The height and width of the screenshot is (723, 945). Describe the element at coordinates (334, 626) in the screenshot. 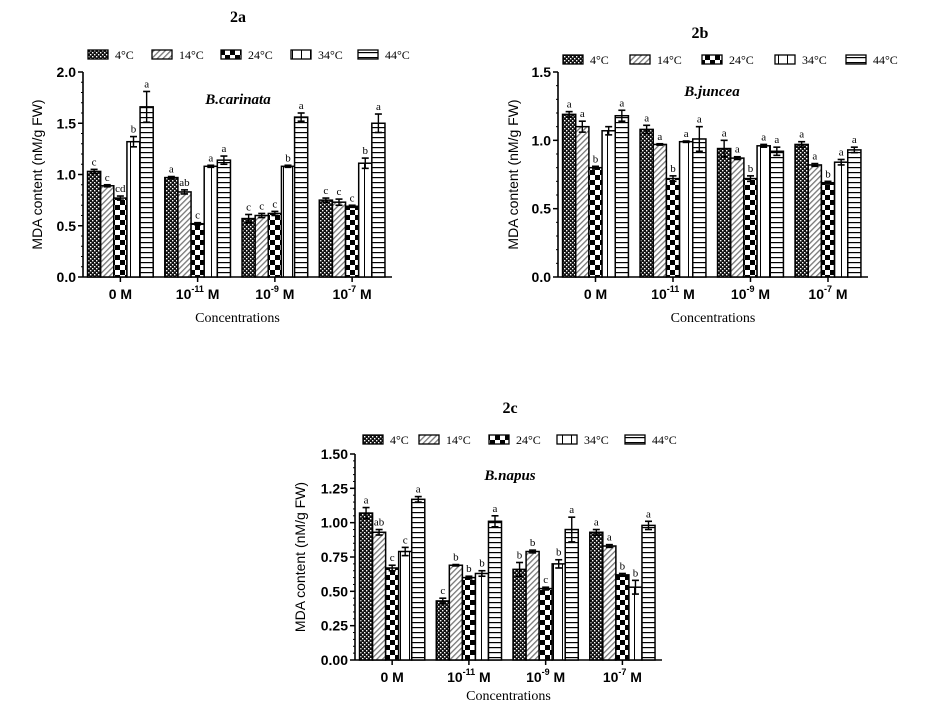

I see `y-tick-label: 0.25` at that location.